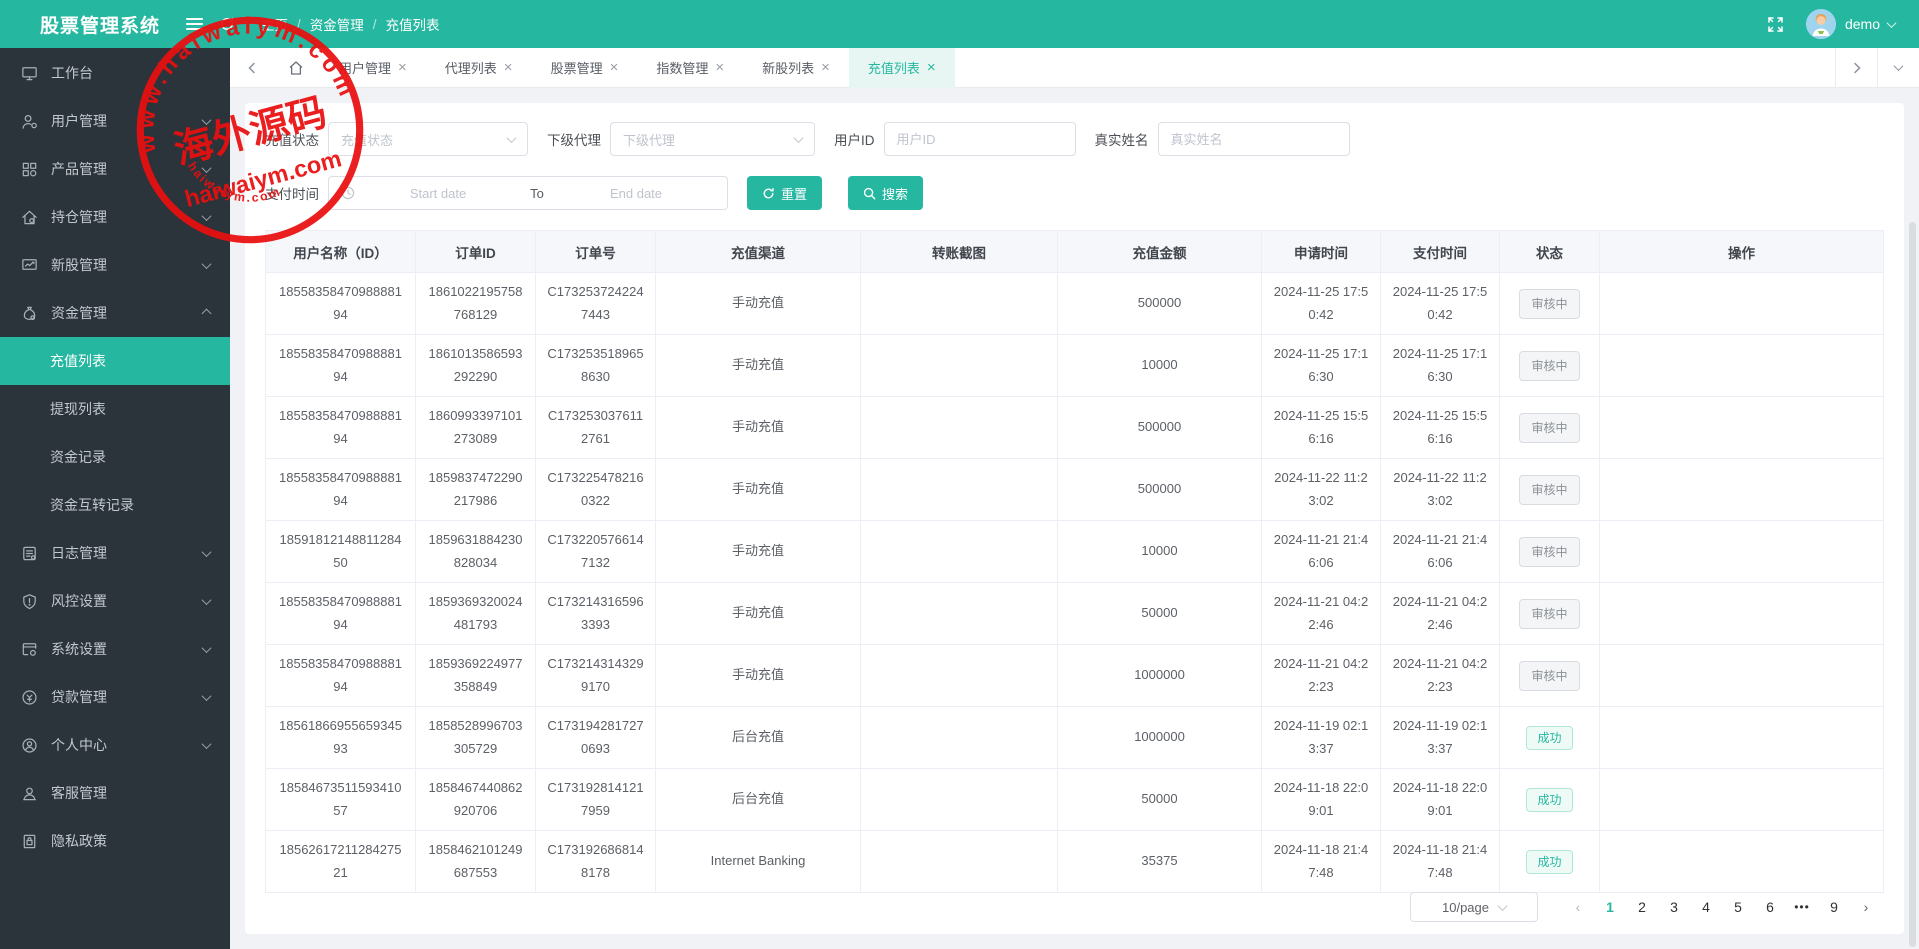 The width and height of the screenshot is (1919, 949). Describe the element at coordinates (979, 139) in the screenshot. I see `user-id-input` at that location.